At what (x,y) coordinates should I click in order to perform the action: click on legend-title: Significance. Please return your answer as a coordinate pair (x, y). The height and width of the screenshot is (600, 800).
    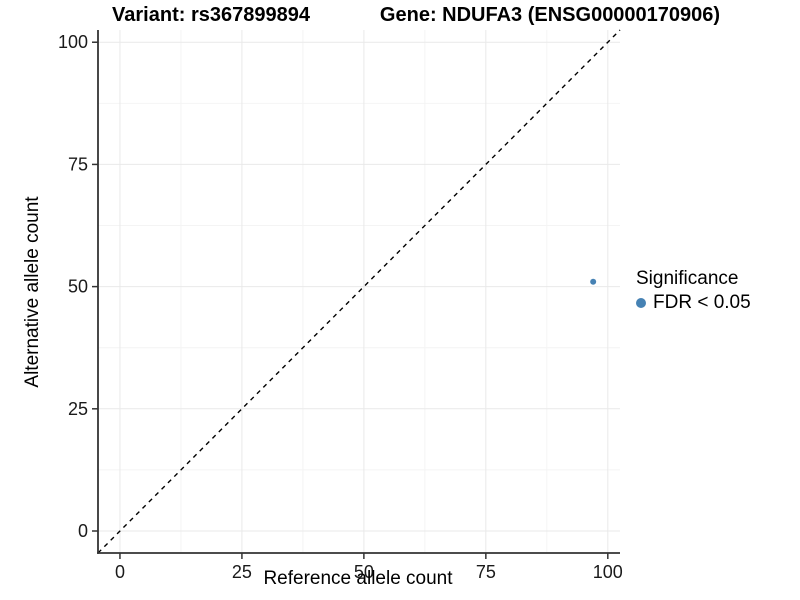
    Looking at the image, I should click on (687, 278).